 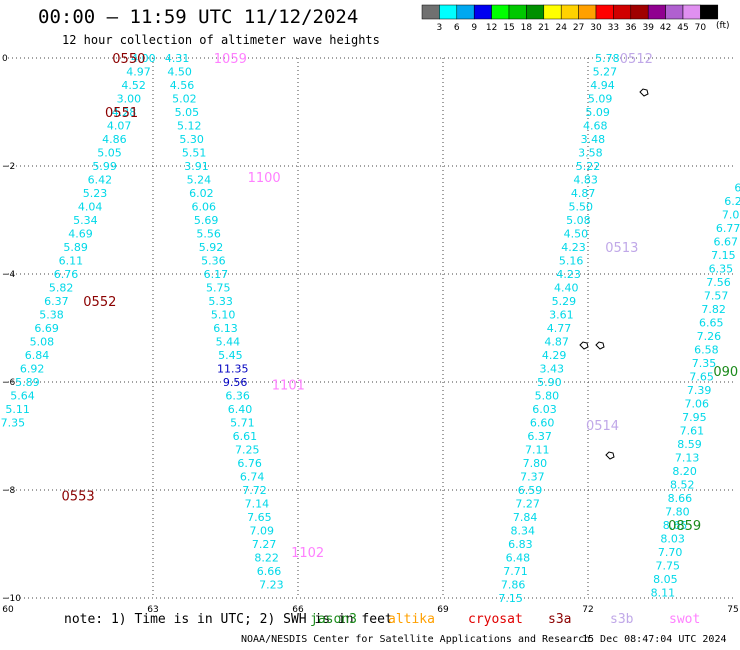 What do you see at coordinates (670, 552) in the screenshot?
I see `wave-height-point: 7.70` at bounding box center [670, 552].